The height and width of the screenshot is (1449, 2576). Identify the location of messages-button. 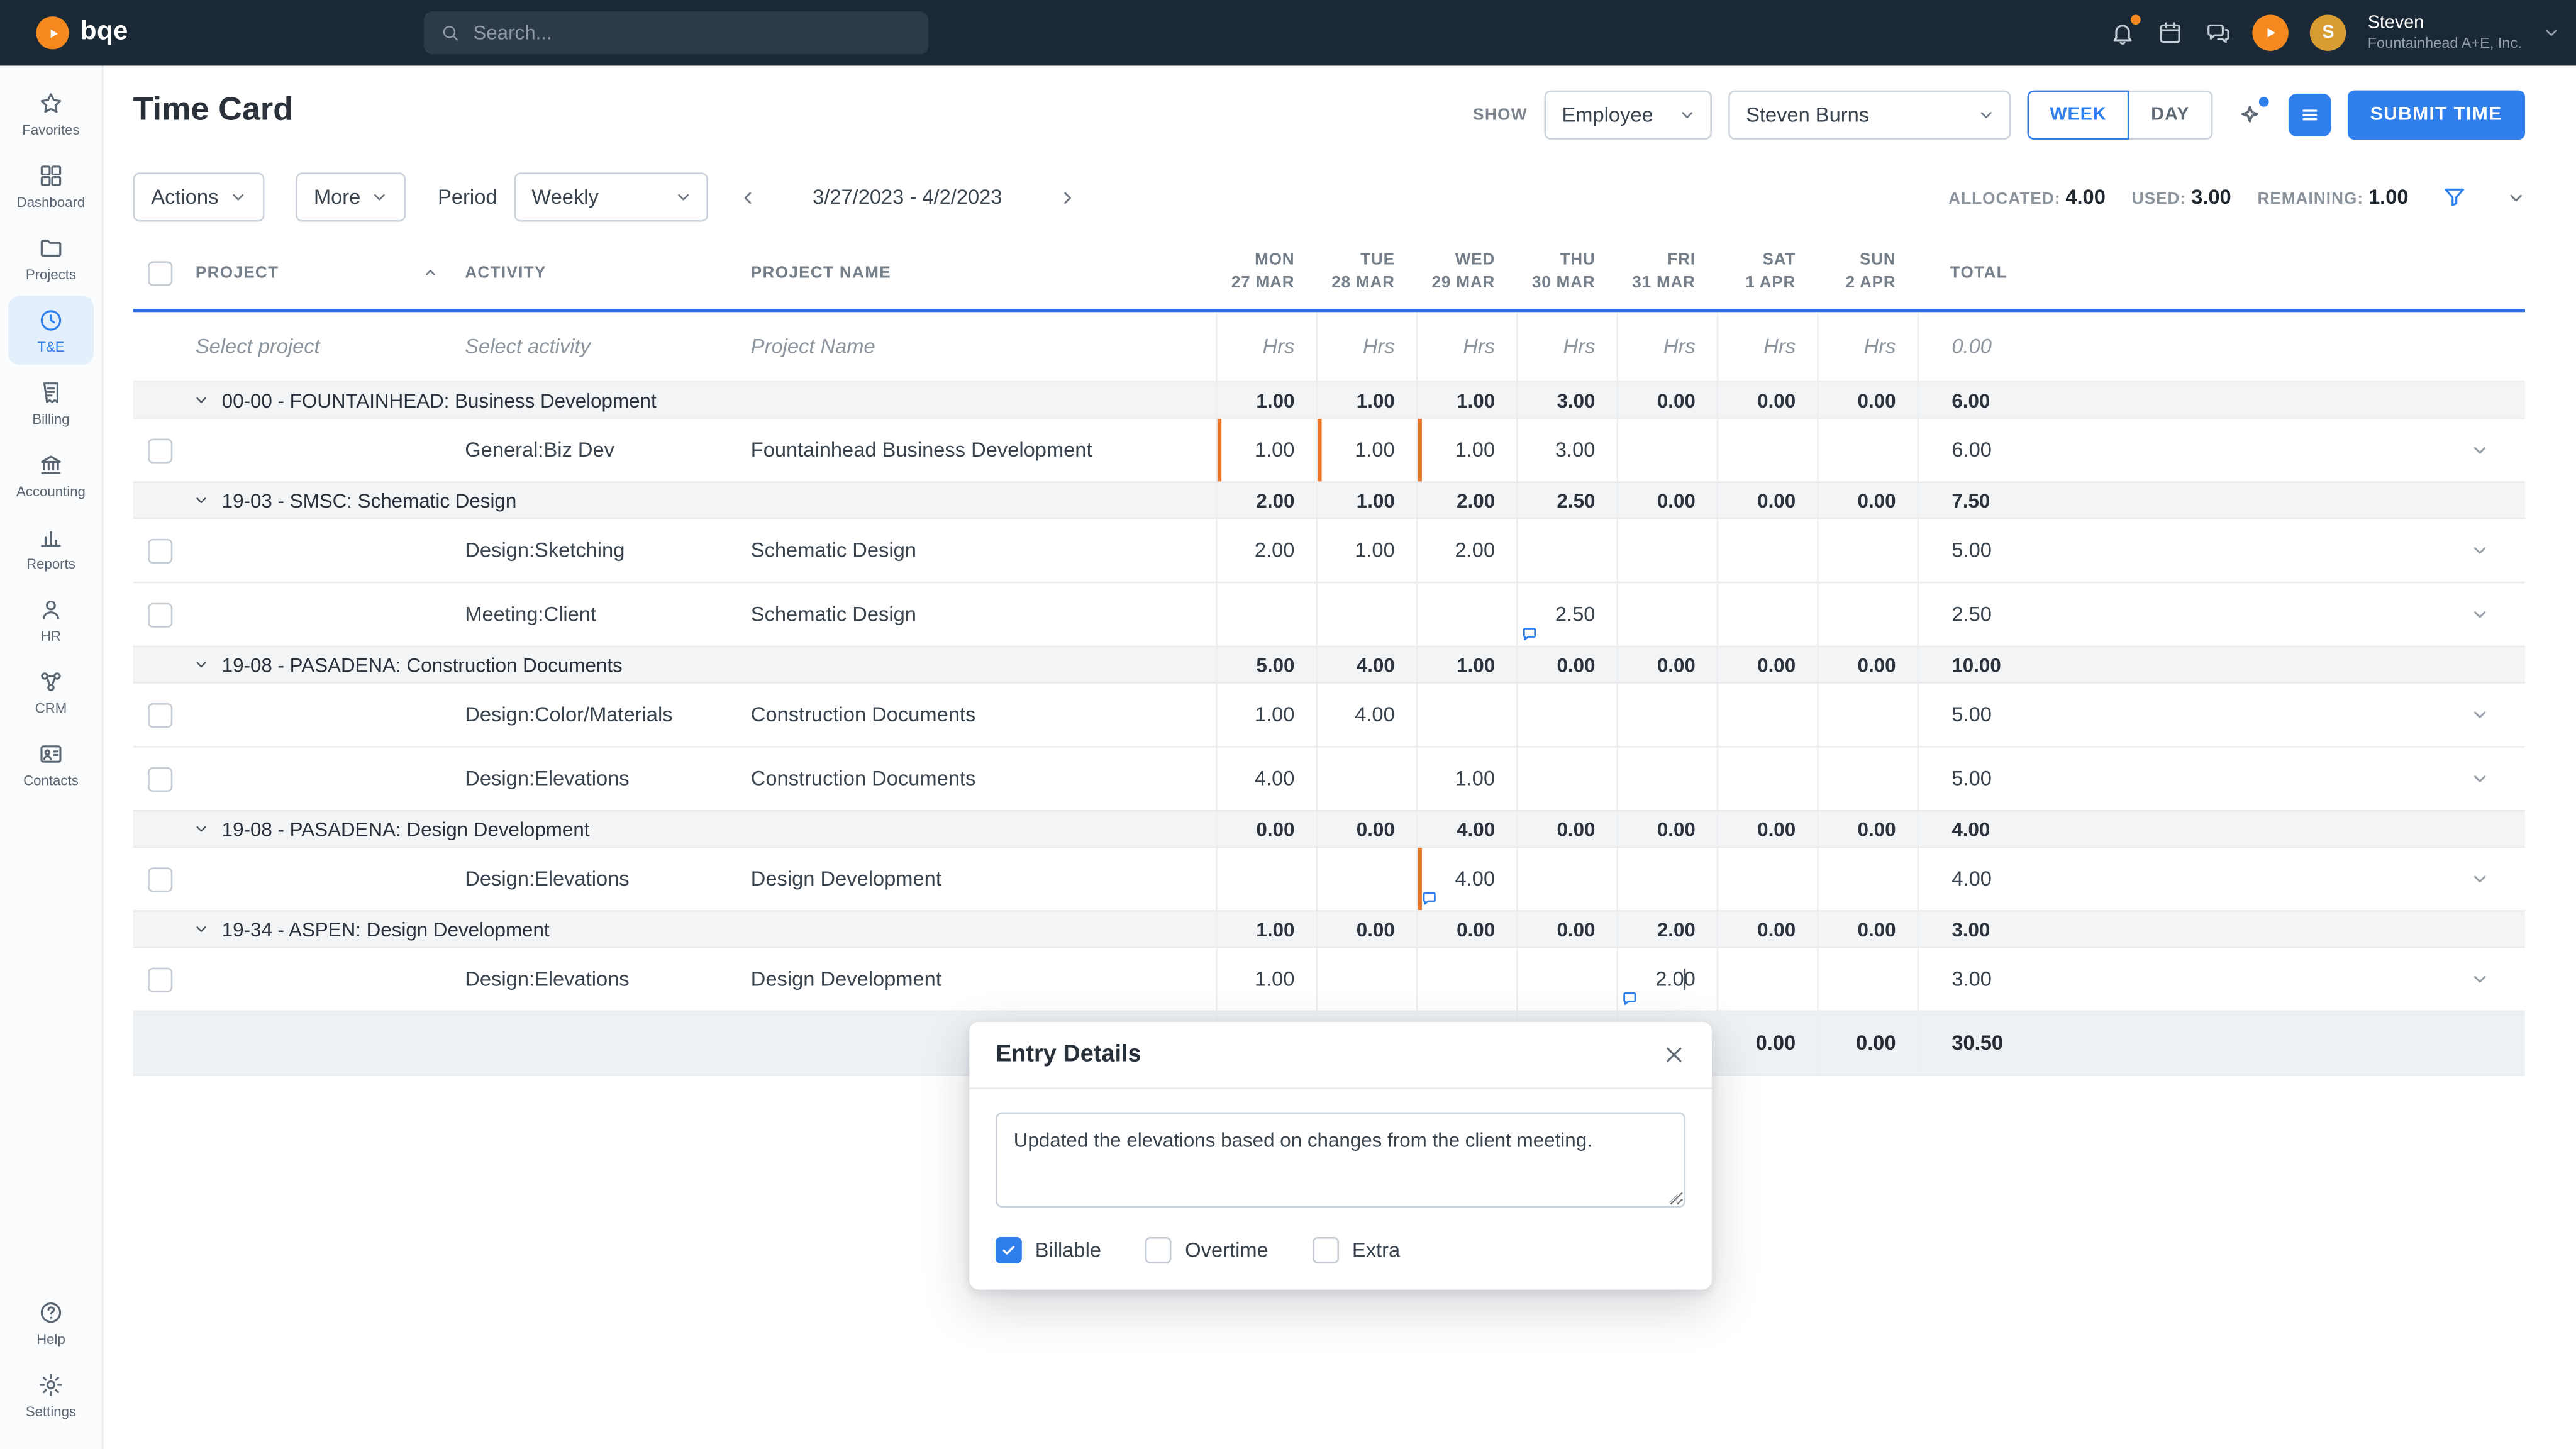
(2218, 32).